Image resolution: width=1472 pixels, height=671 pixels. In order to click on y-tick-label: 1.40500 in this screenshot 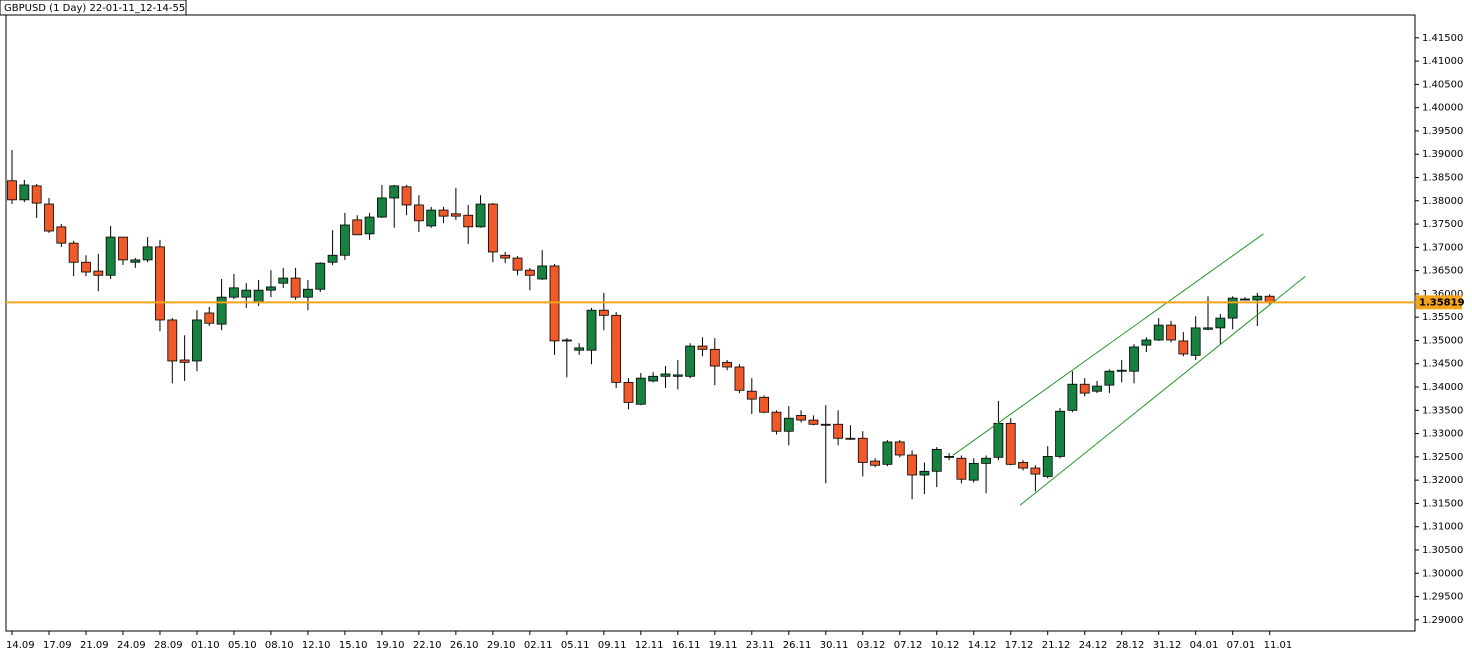, I will do `click(1442, 84)`.